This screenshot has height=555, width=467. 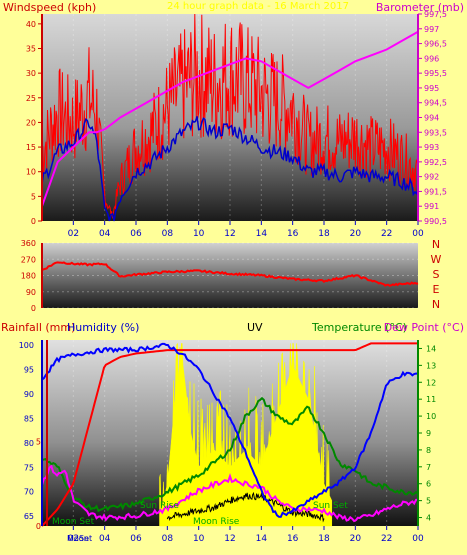 What do you see at coordinates (324, 539) in the screenshot?
I see `bottom-x-tick-label: 18` at bounding box center [324, 539].